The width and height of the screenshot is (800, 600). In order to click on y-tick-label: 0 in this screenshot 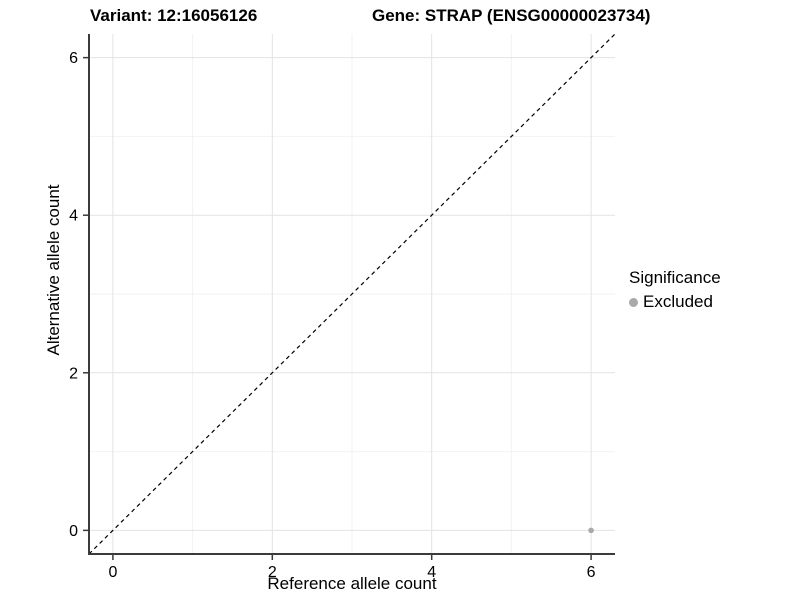, I will do `click(73, 531)`.